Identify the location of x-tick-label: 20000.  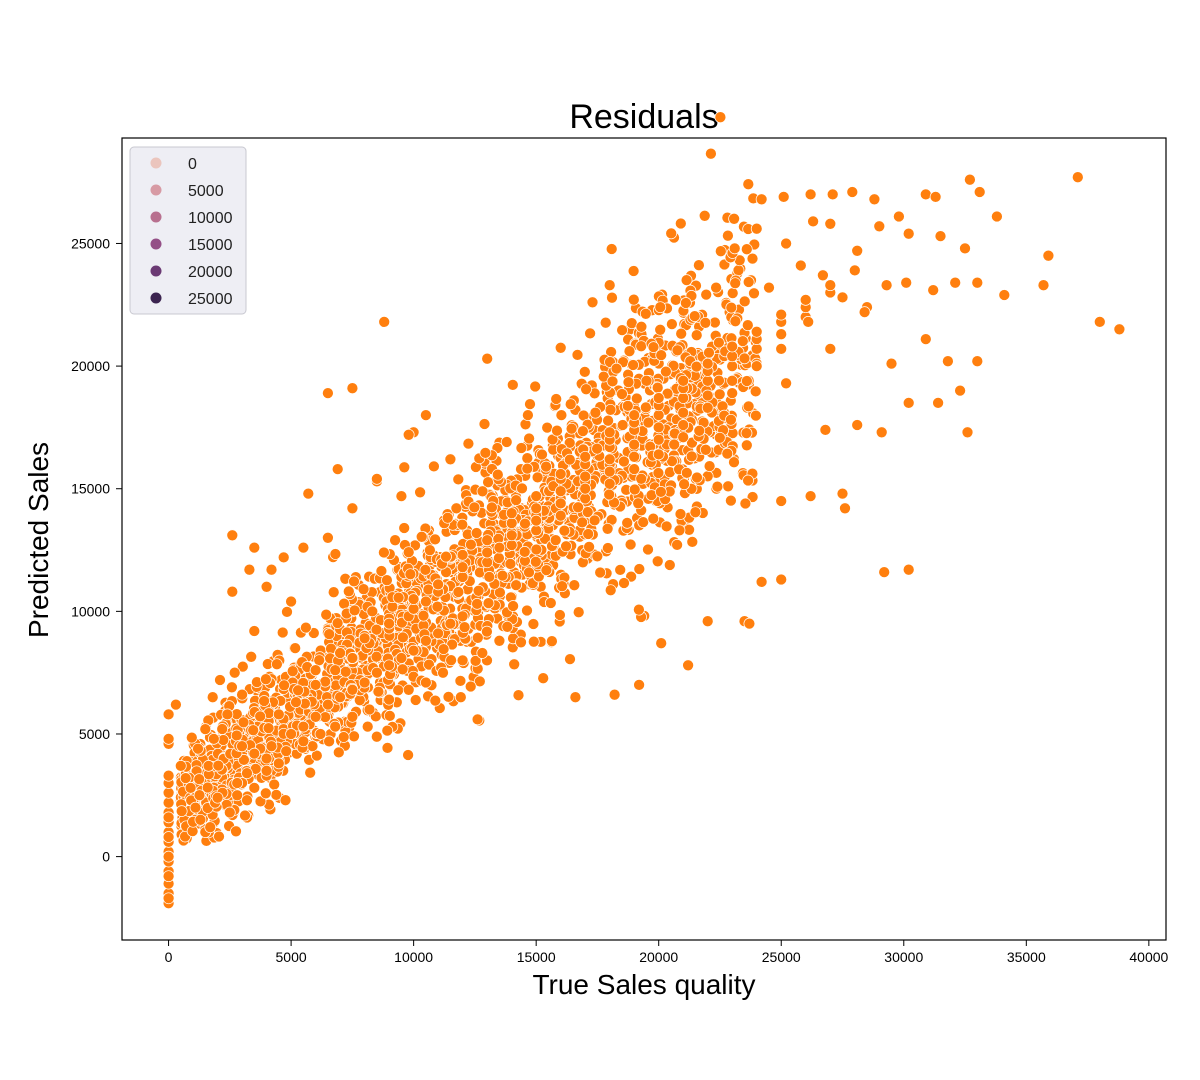
(658, 957).